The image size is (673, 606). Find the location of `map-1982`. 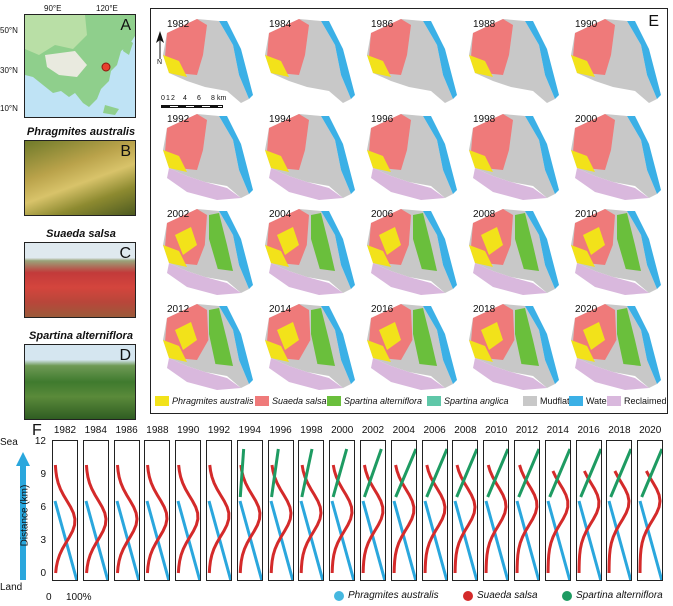

map-1982 is located at coordinates (207, 62).